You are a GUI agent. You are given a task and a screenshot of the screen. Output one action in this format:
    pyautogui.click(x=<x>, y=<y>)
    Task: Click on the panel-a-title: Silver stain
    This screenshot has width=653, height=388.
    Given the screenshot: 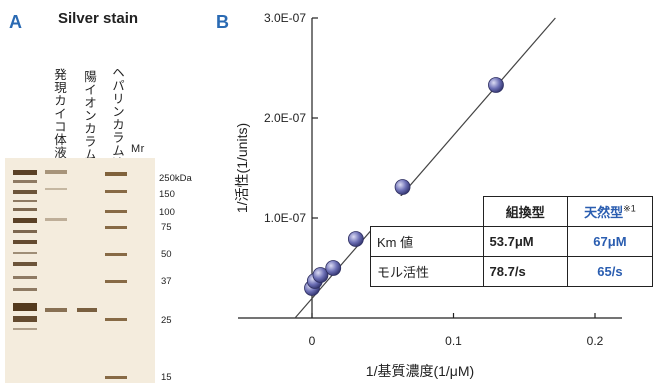 What is the action you would take?
    pyautogui.click(x=98, y=18)
    